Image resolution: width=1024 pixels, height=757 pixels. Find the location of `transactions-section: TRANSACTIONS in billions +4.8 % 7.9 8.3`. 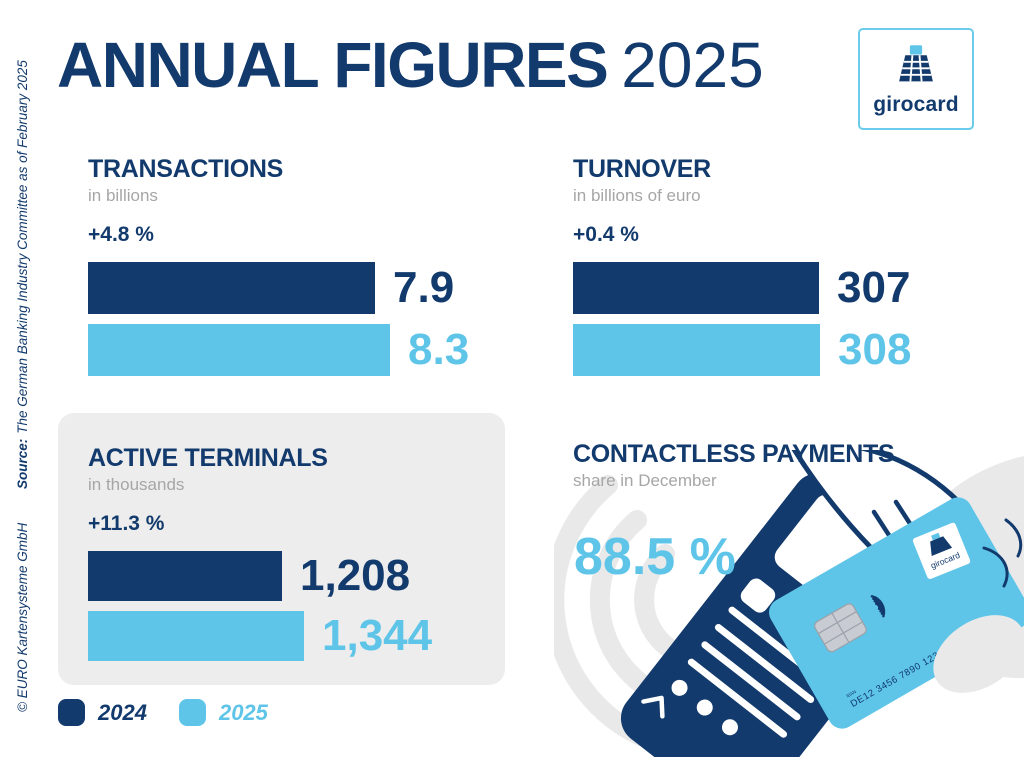

transactions-section: TRANSACTIONS in billions +4.8 % 7.9 8.3 is located at coordinates (279, 270).